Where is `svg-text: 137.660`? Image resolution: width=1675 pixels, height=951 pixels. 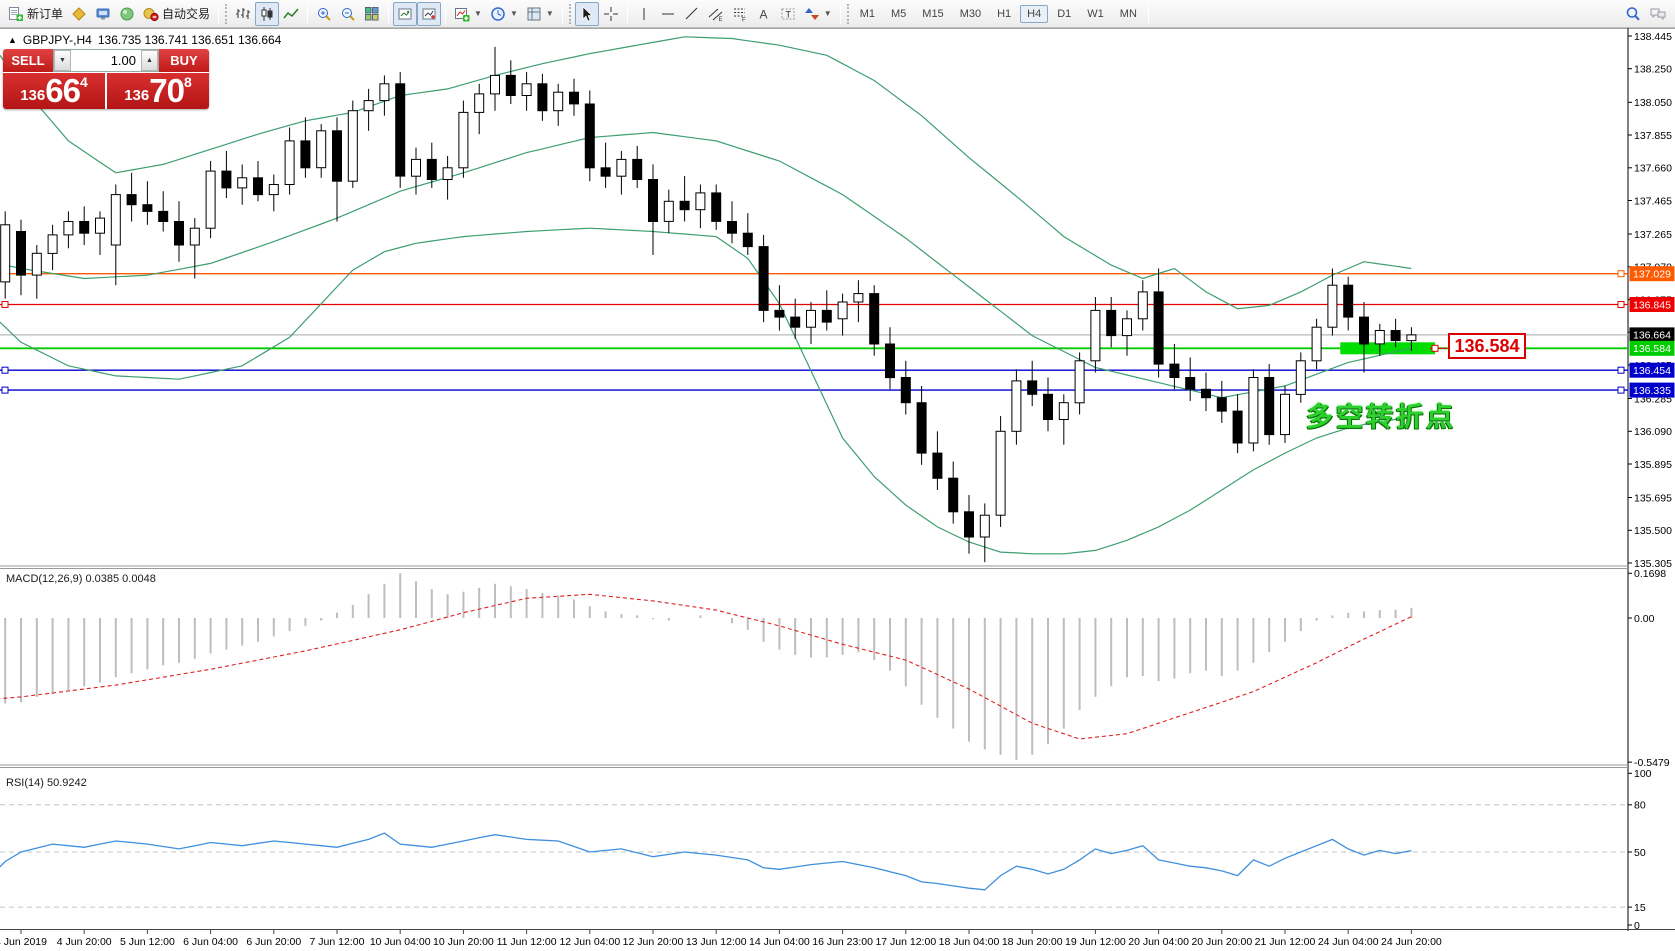 svg-text: 137.660 is located at coordinates (1653, 169).